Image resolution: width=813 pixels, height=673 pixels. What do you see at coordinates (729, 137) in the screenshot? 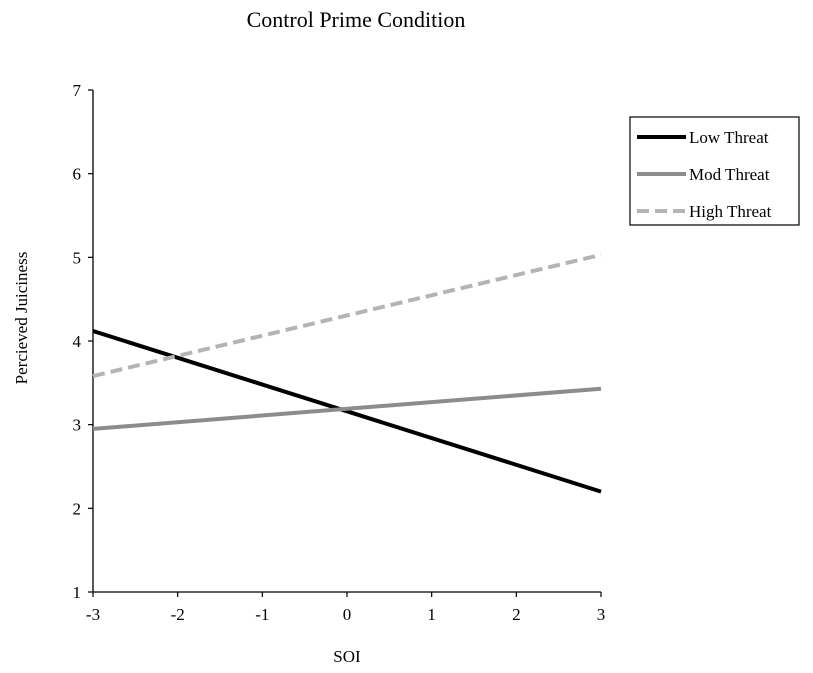
I see `legend-label-low-threat: Low Threat` at bounding box center [729, 137].